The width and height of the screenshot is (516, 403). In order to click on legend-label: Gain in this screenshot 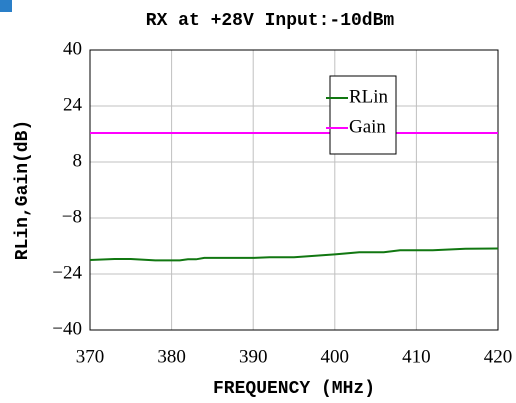, I will do `click(367, 126)`.